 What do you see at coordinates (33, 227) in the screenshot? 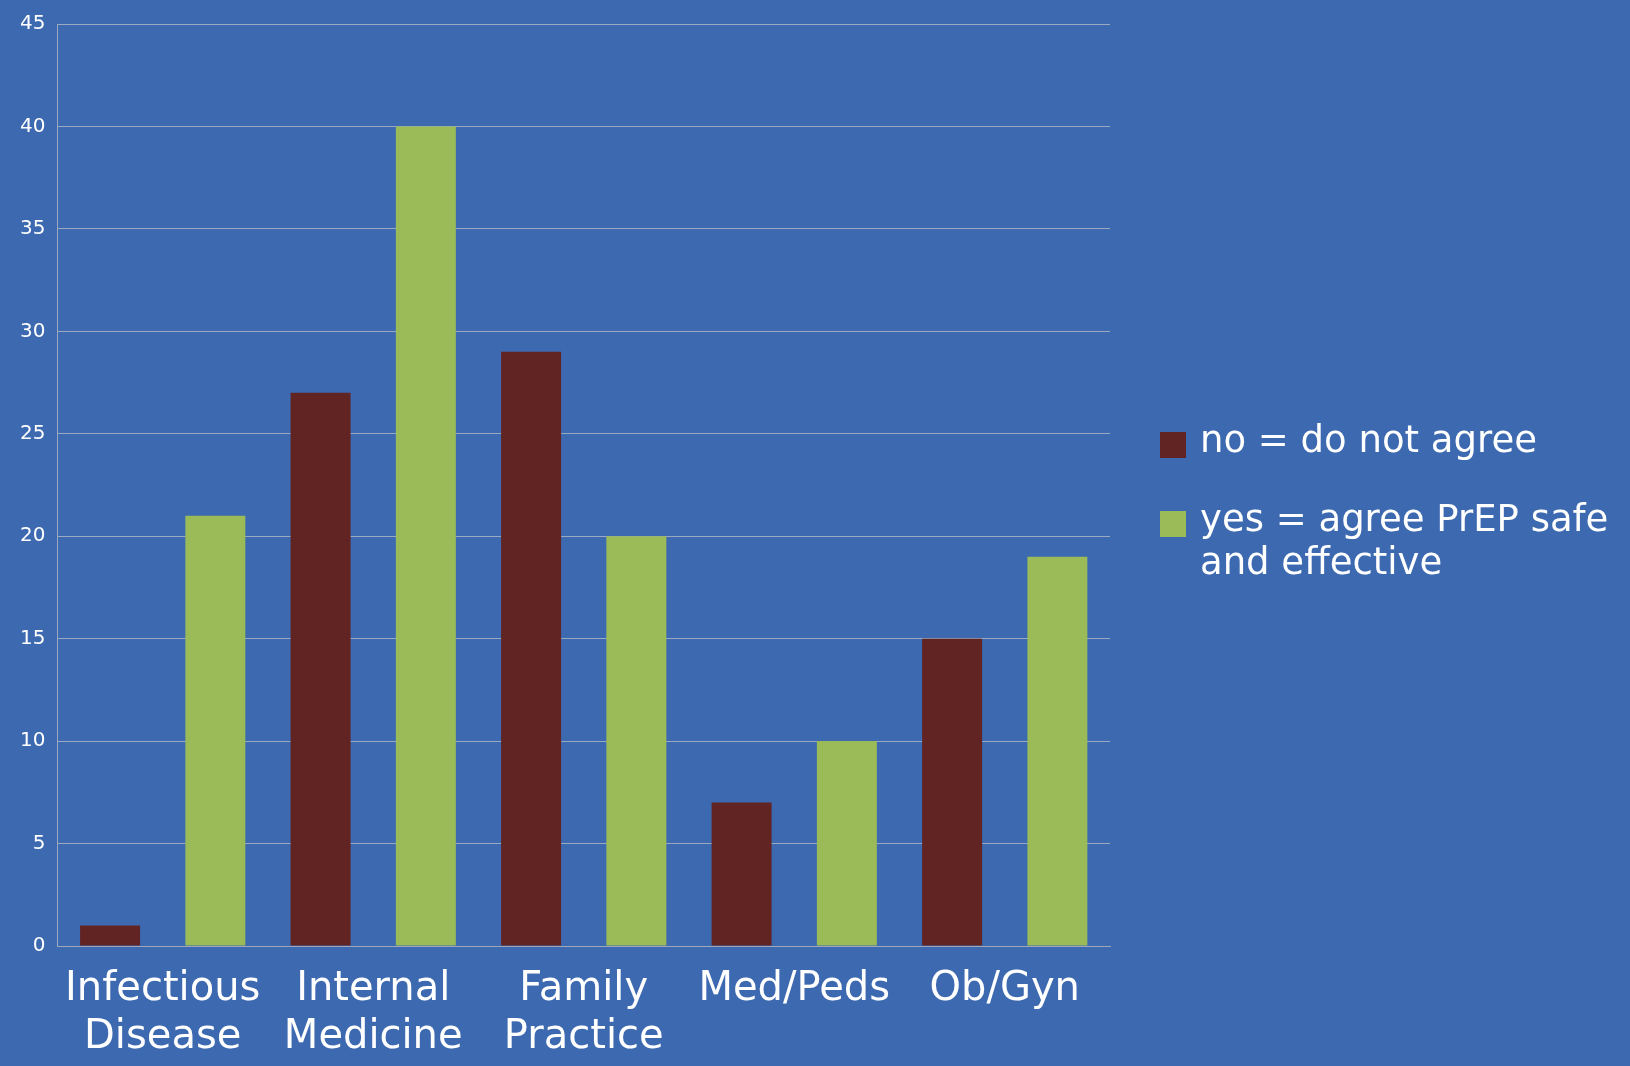
I see `y-tick-label: 35` at bounding box center [33, 227].